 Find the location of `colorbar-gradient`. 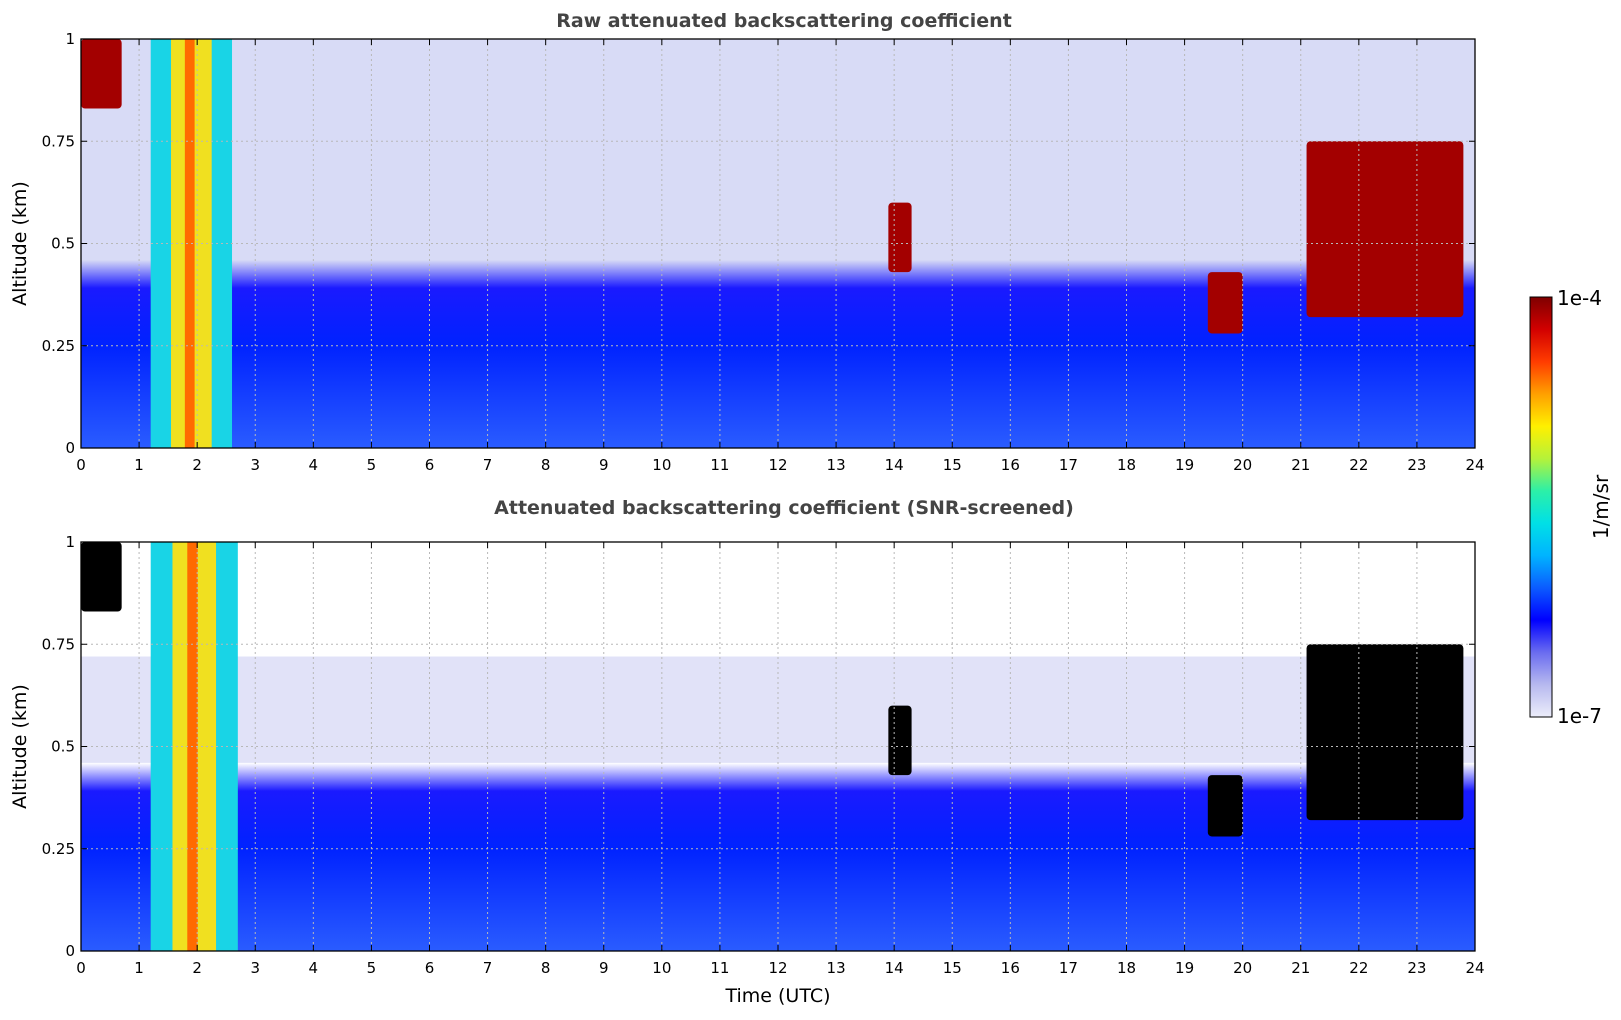

colorbar-gradient is located at coordinates (1541, 507).